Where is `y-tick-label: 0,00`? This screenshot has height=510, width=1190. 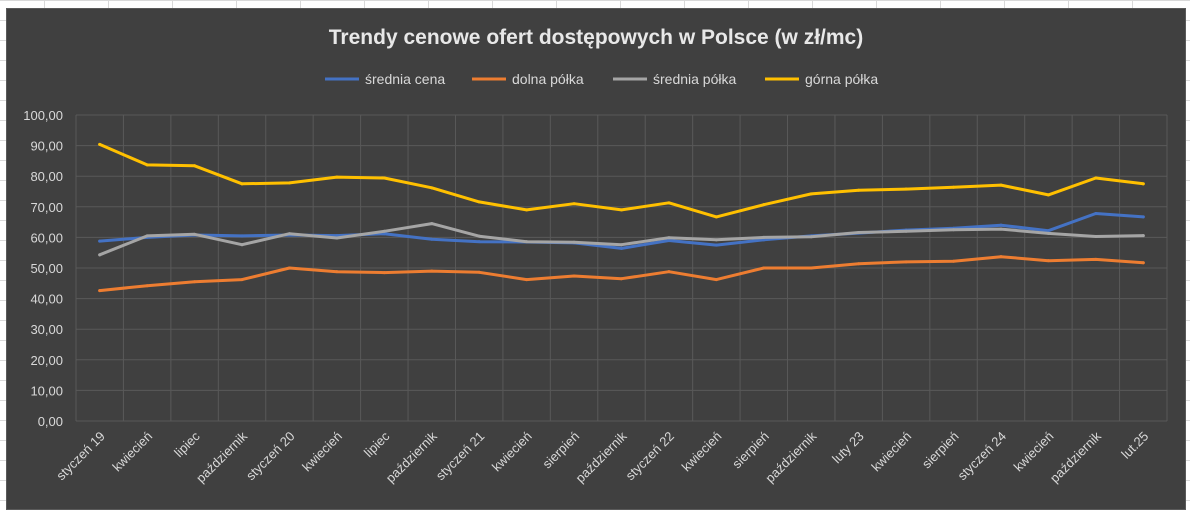
y-tick-label: 0,00 is located at coordinates (50, 421).